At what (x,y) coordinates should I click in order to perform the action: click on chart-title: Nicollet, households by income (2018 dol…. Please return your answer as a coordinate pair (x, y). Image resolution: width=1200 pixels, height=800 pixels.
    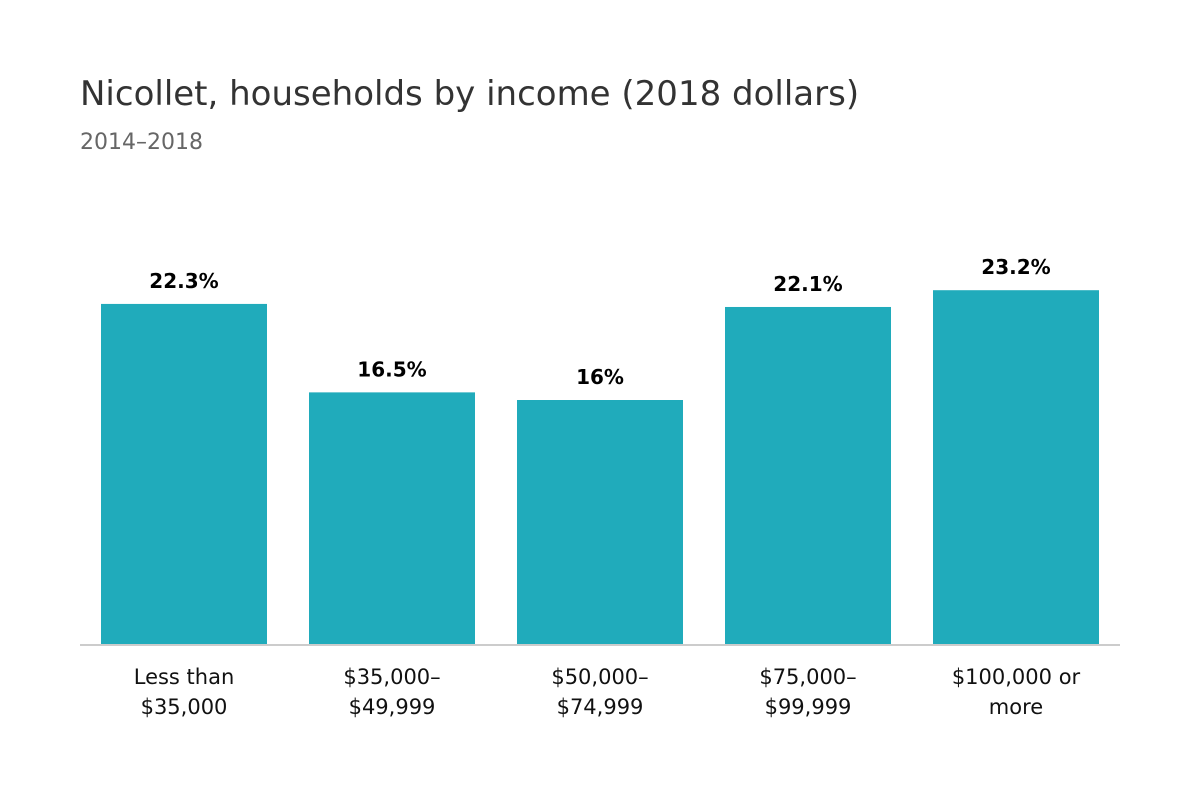
    Looking at the image, I should click on (470, 94).